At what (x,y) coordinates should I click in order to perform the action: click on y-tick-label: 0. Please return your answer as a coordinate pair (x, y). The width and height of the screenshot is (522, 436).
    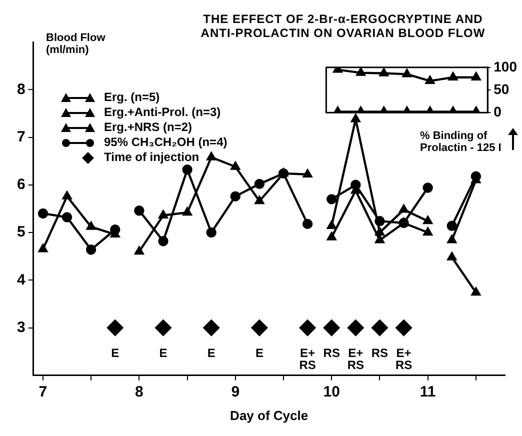
    Looking at the image, I should click on (498, 111).